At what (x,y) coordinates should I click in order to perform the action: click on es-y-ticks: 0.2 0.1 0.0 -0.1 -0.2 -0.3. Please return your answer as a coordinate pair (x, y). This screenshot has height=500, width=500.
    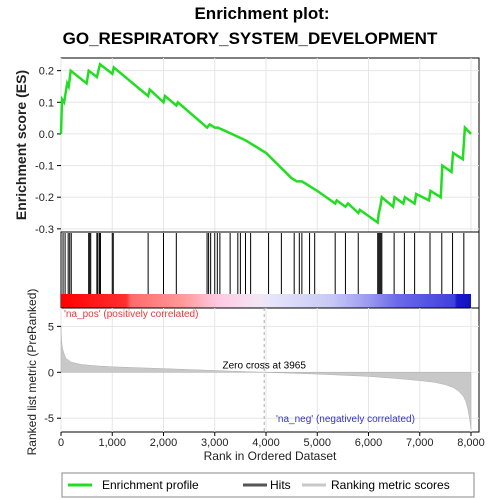
    Looking at the image, I should click on (48, 151).